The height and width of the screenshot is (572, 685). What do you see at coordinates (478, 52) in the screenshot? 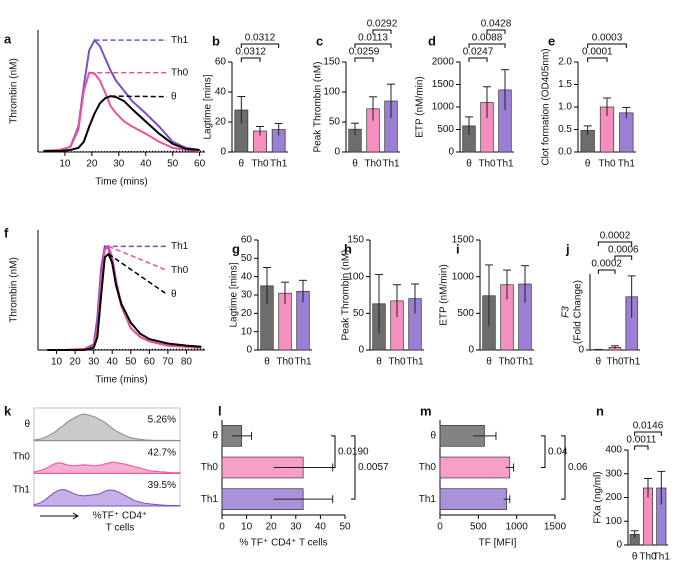
I see `p-value: 0.0247` at bounding box center [478, 52].